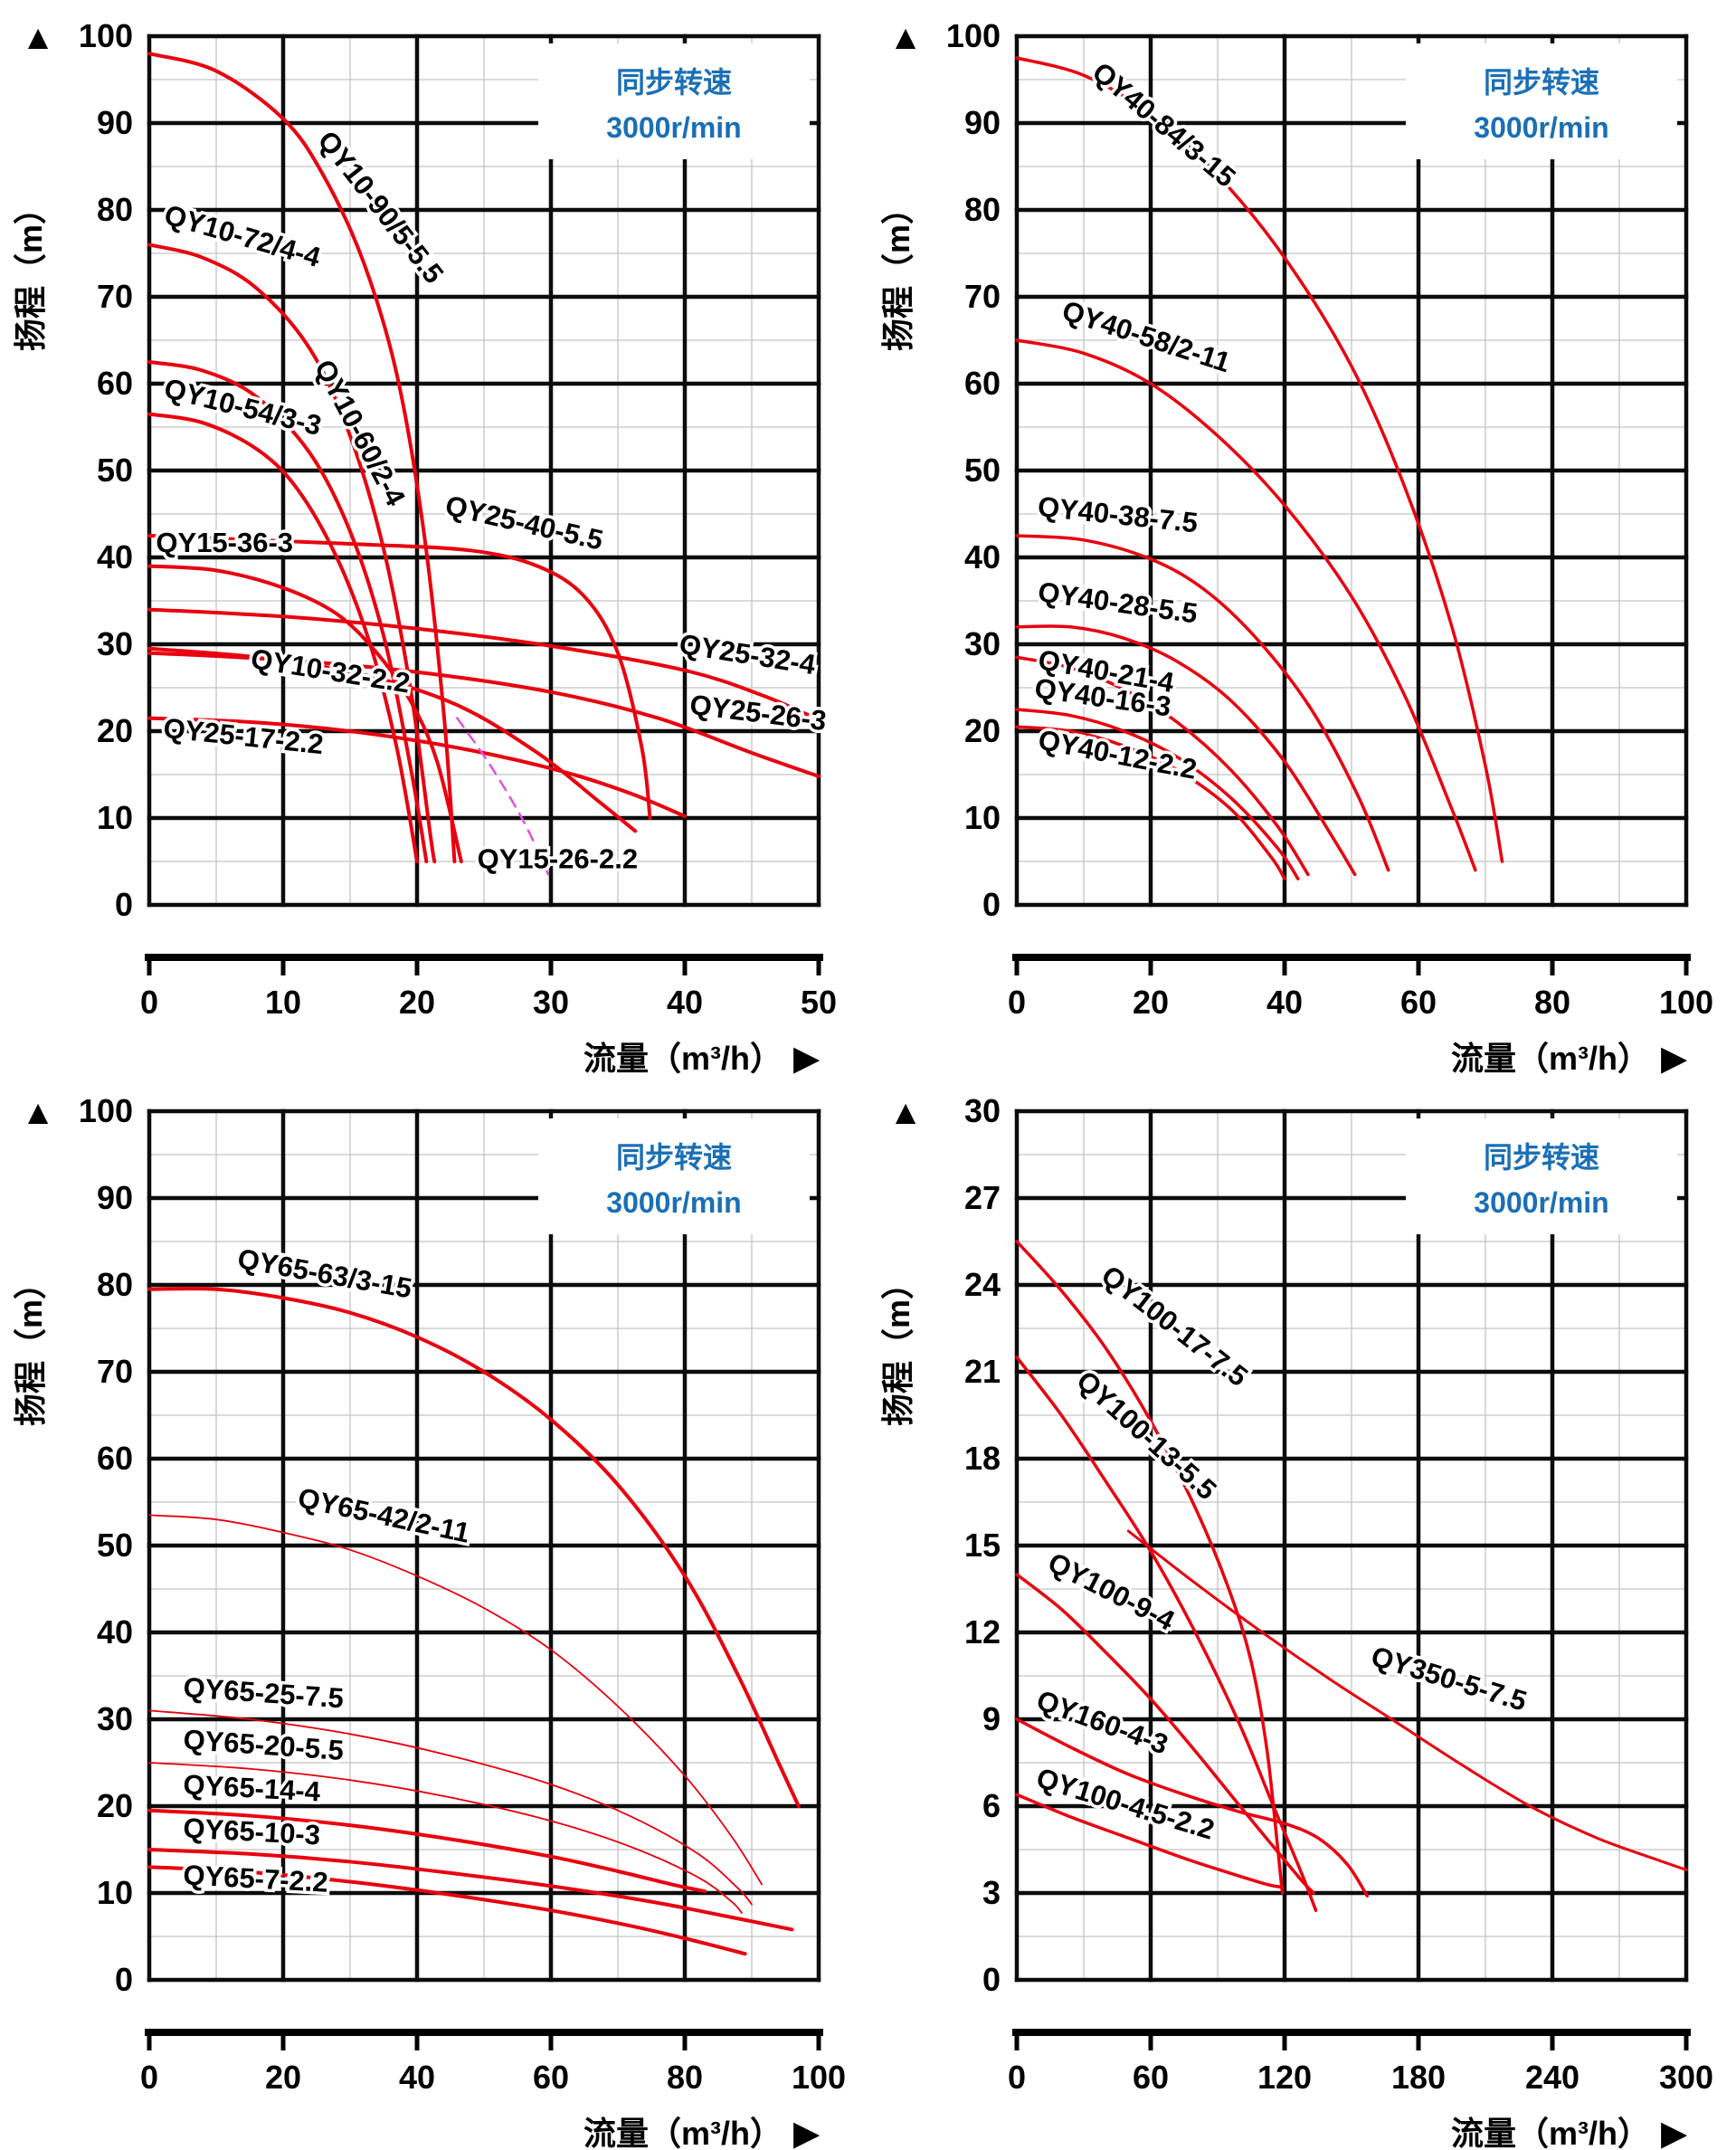 The width and height of the screenshot is (1736, 2150). I want to click on curve-group, so click(1351, 1576).